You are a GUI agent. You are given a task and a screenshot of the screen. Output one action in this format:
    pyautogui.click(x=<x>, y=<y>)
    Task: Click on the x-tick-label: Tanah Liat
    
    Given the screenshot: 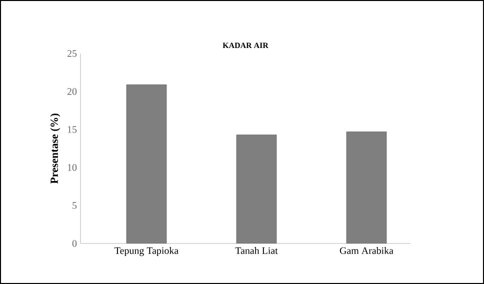 What is the action you would take?
    pyautogui.click(x=256, y=250)
    